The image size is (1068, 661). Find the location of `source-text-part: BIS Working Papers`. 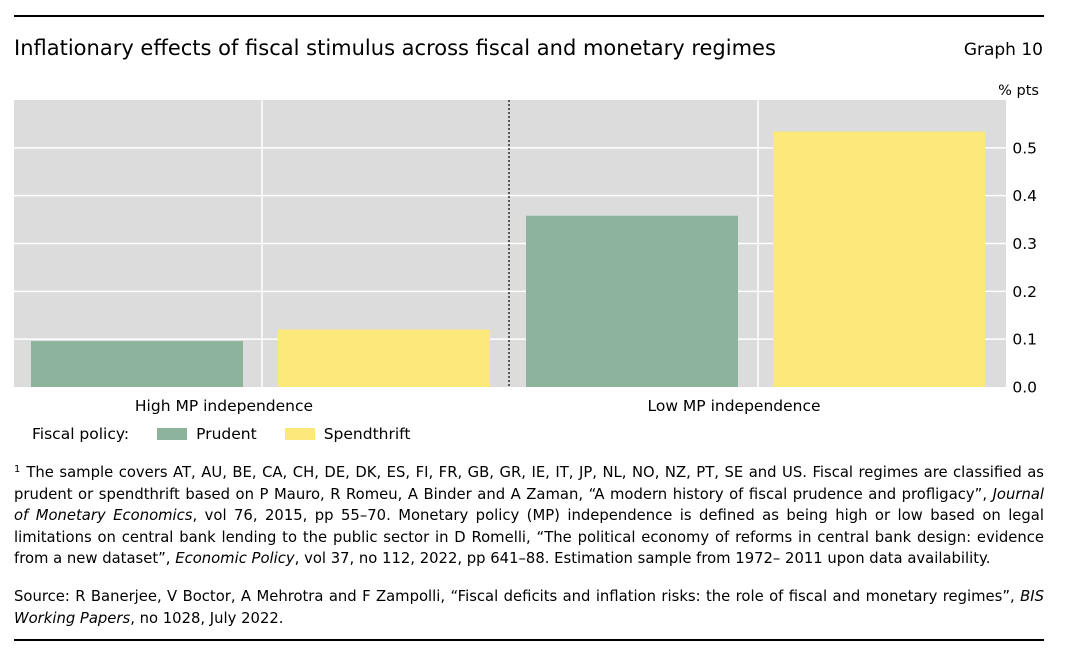

source-text-part: BIS Working Papers is located at coordinates (529, 607).